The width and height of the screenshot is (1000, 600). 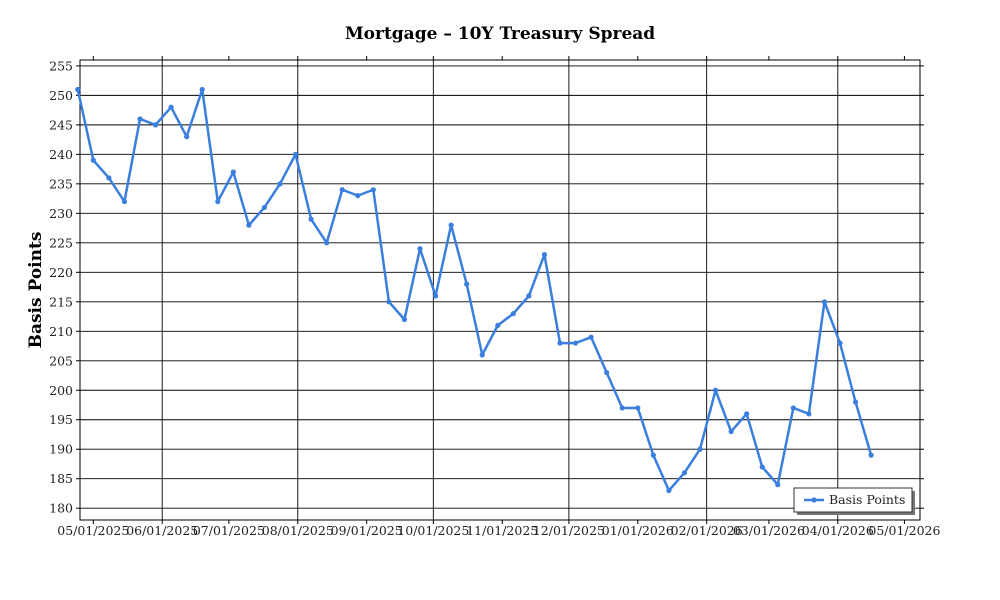 What do you see at coordinates (61, 449) in the screenshot?
I see `y-tick-label: 190` at bounding box center [61, 449].